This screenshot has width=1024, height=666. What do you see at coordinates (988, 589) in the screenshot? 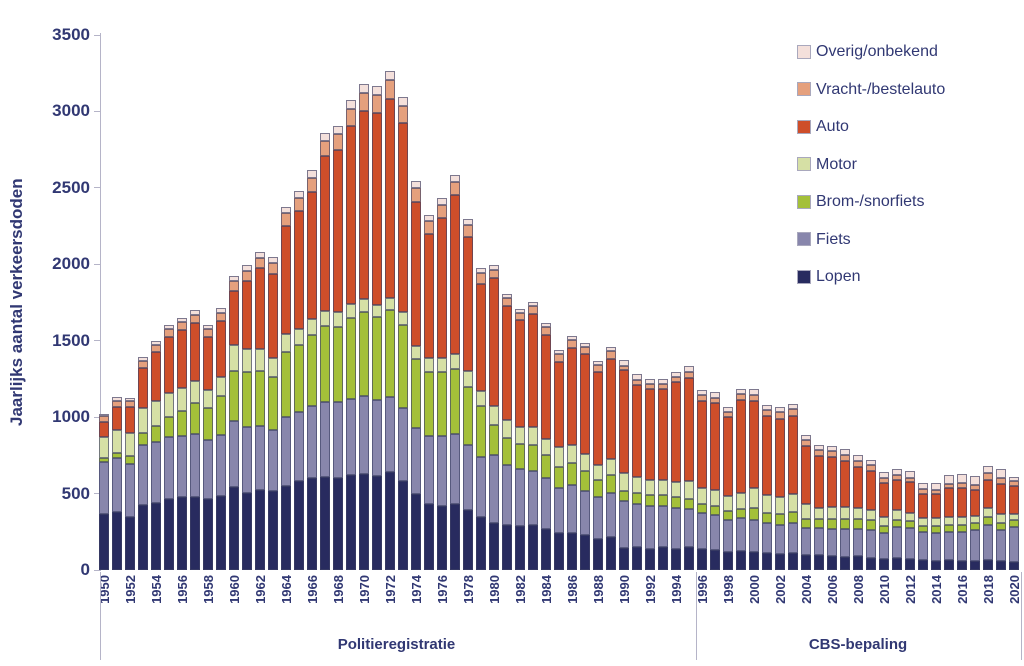
I see `x-tick-label: 2018` at bounding box center [988, 589].